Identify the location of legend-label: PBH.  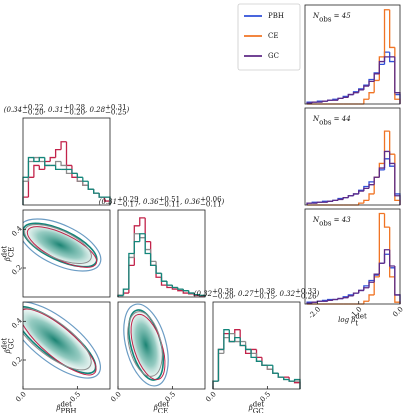
(276, 16).